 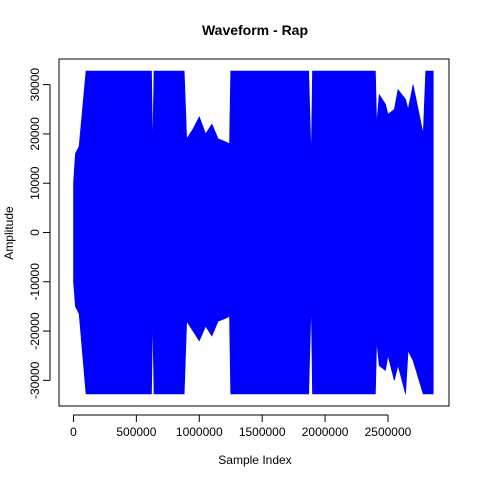 I want to click on y-tick-label: -30000, so click(x=35, y=380).